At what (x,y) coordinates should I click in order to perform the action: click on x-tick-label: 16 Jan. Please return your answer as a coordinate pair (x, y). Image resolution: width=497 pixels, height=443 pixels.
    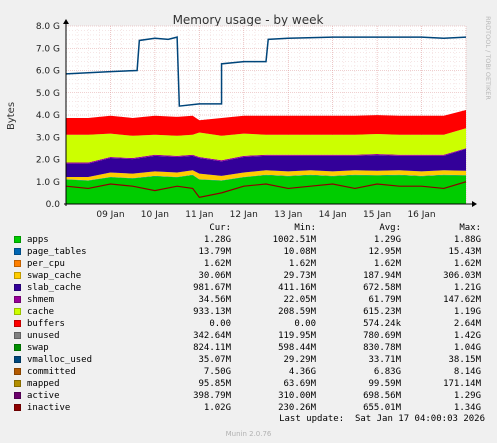
    Looking at the image, I should click on (421, 215).